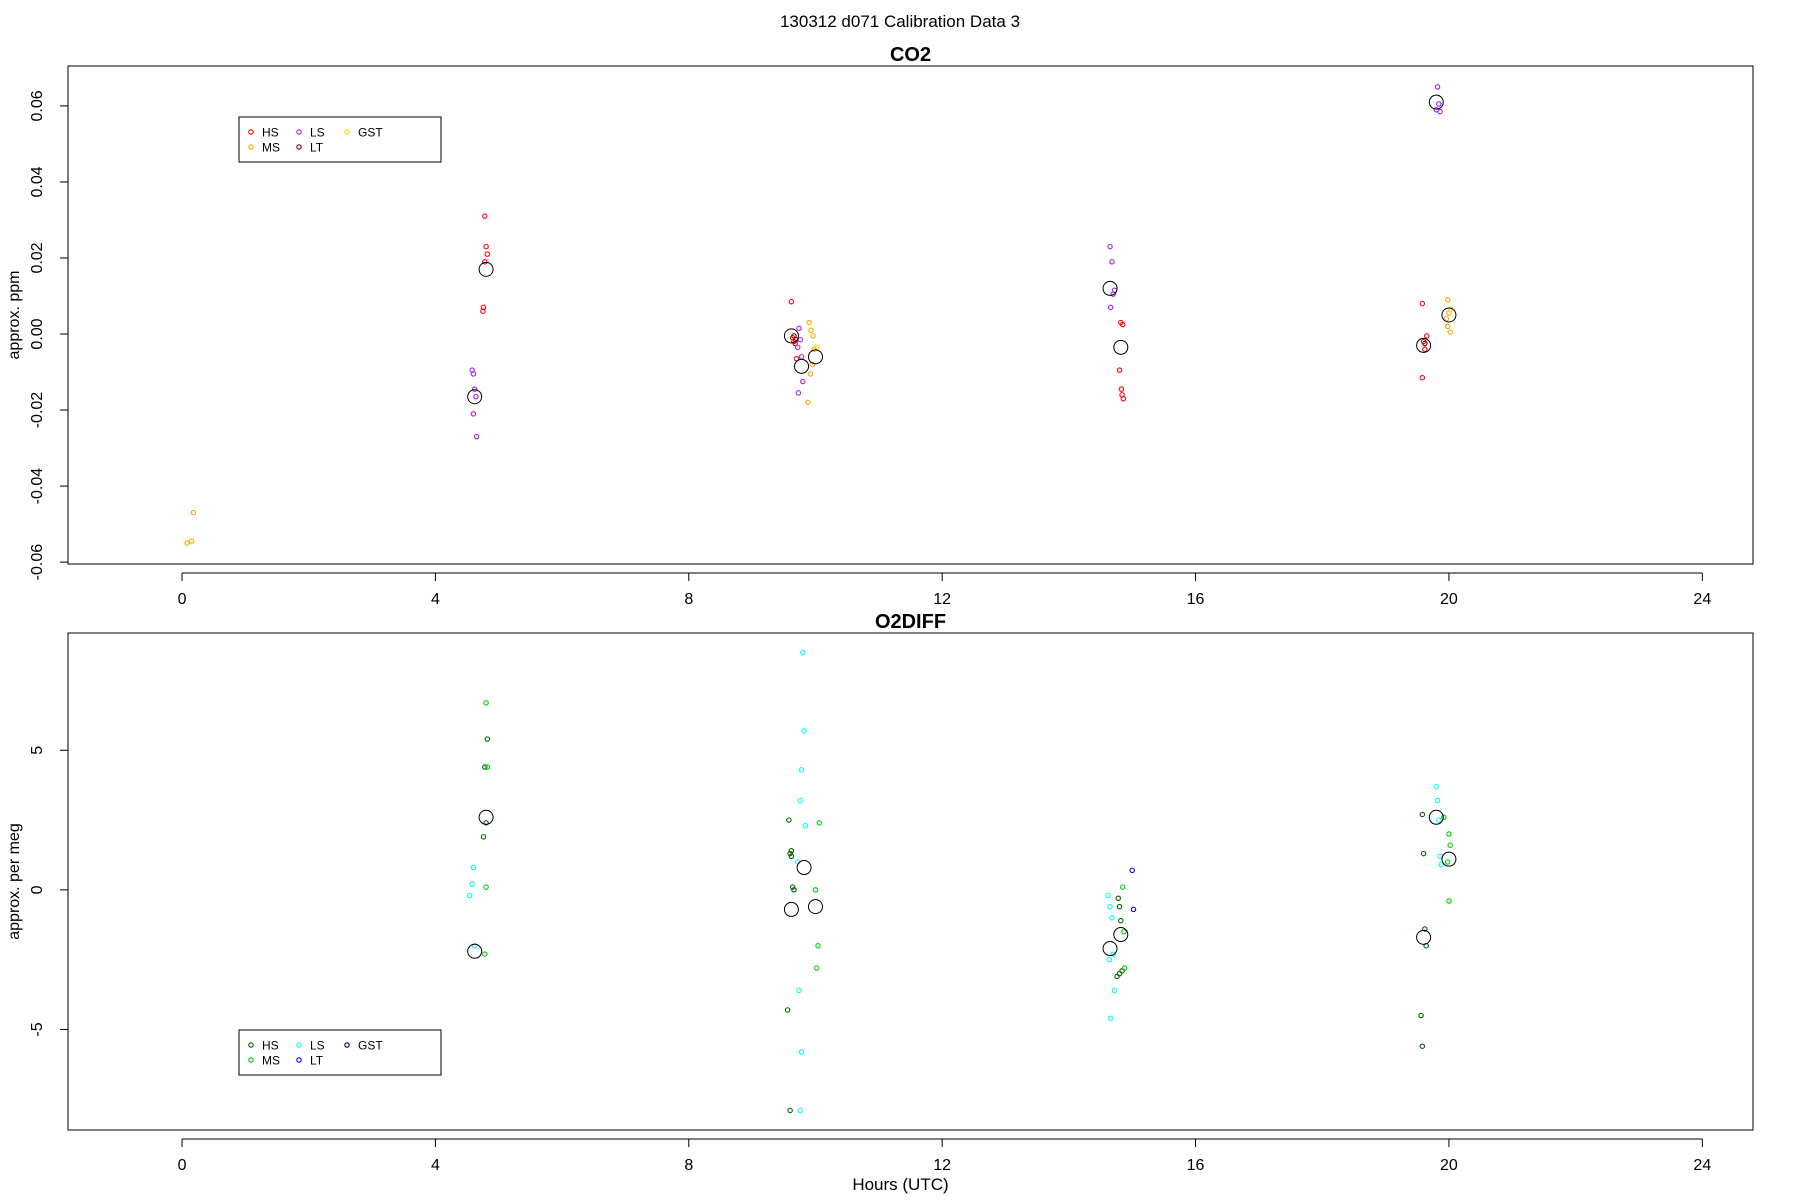  I want to click on o2diff-legend-label: MS, so click(271, 1061).